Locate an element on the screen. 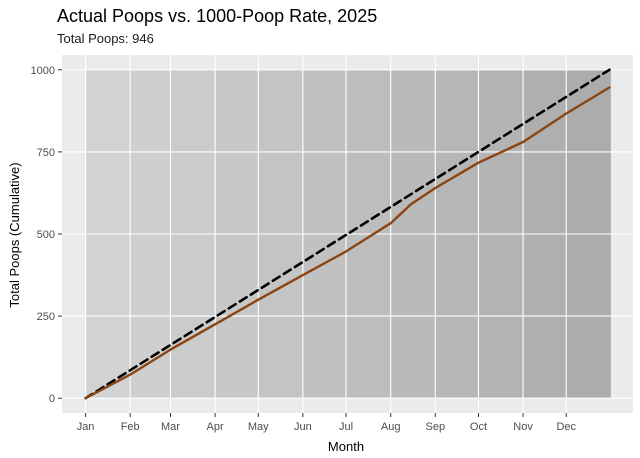  y-tick-label: 500 is located at coordinates (46, 235).